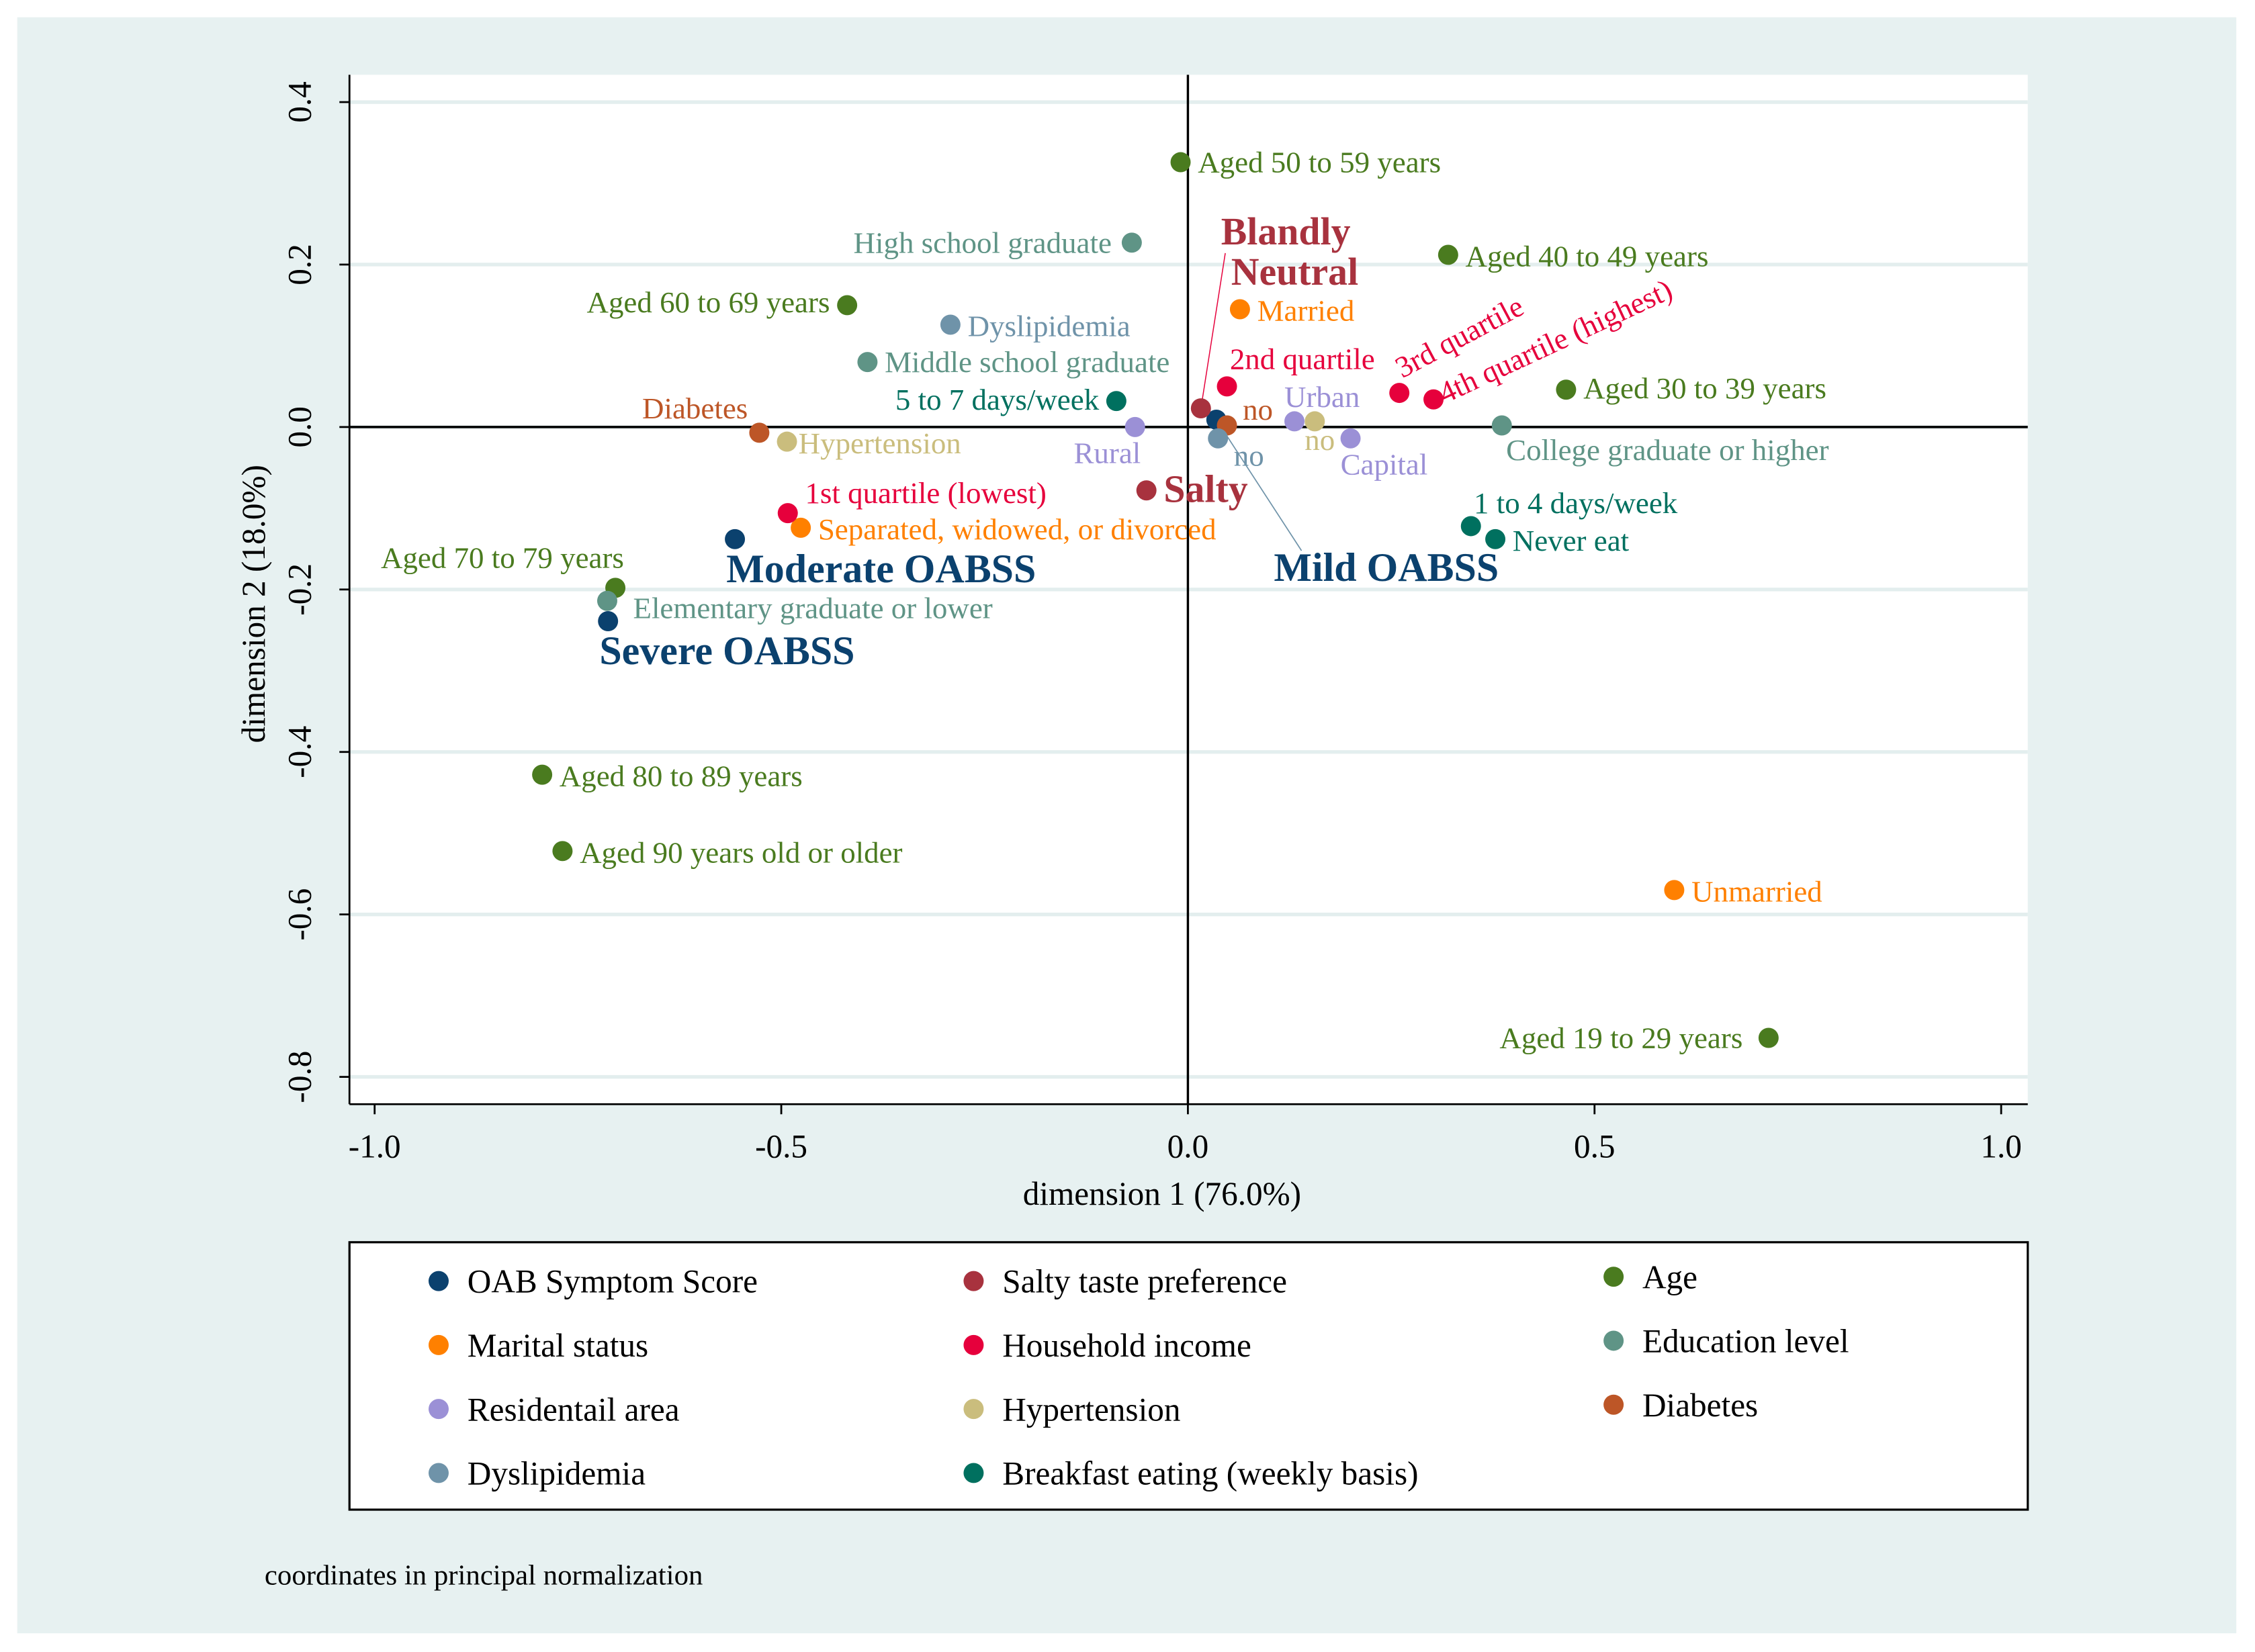 This screenshot has width=2255, height=1652. Describe the element at coordinates (299, 102) in the screenshot. I see `y-tick-label: 0.4` at that location.